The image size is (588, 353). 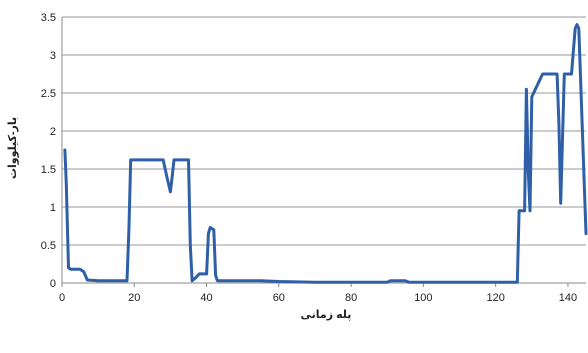 What do you see at coordinates (206, 298) in the screenshot?
I see `x-tick-label: 40` at bounding box center [206, 298].